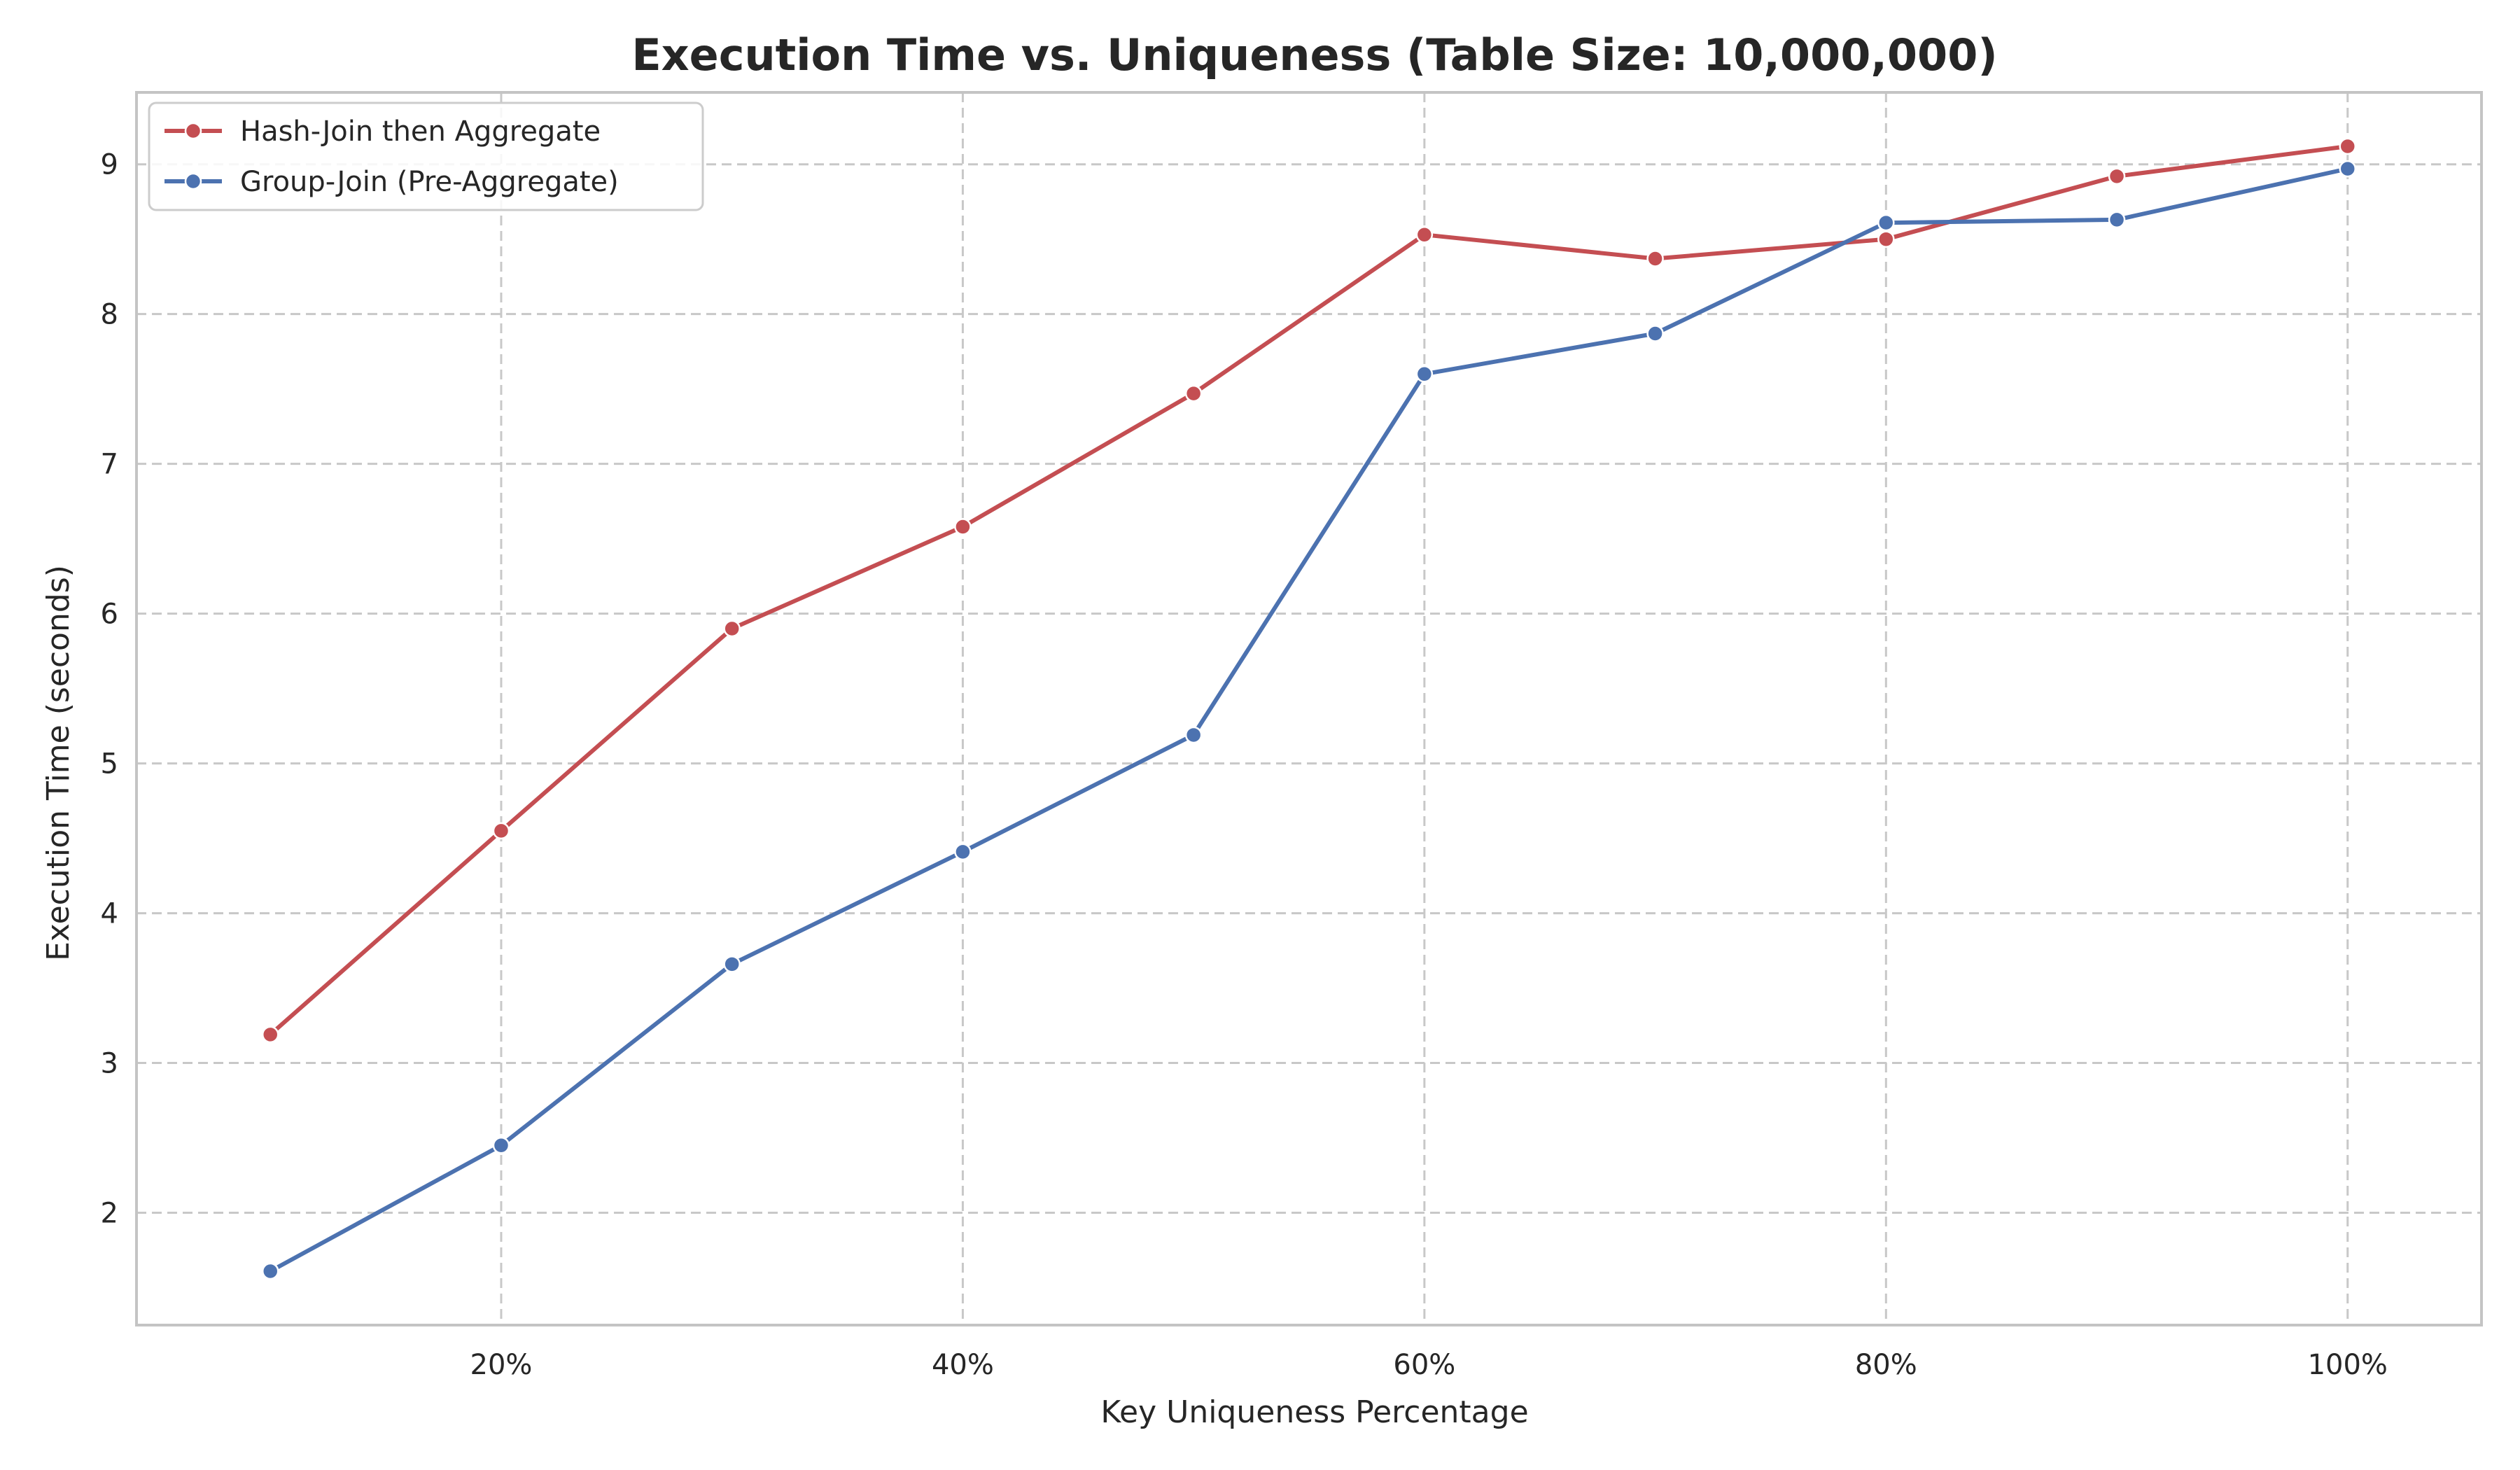  Describe the element at coordinates (2348, 1365) in the screenshot. I see `x-tick-label: 100%` at that location.